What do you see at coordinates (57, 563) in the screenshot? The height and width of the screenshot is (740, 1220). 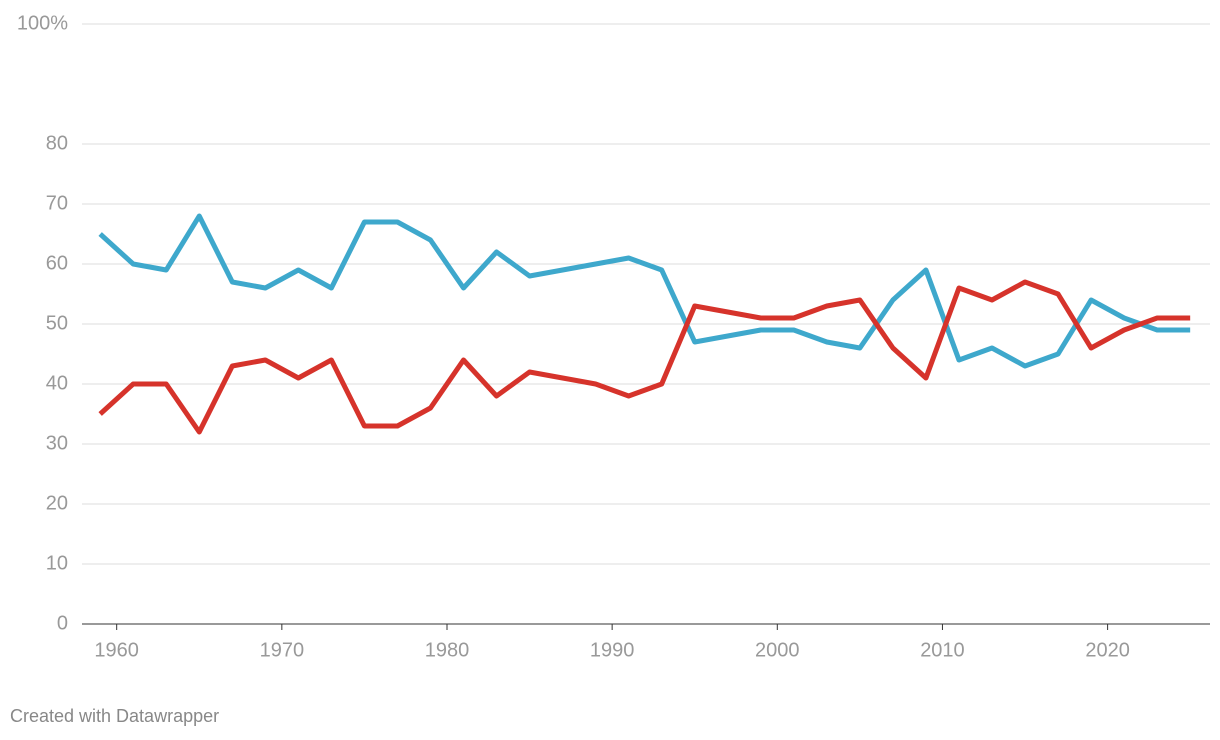 I see `y-tick-label: 10` at bounding box center [57, 563].